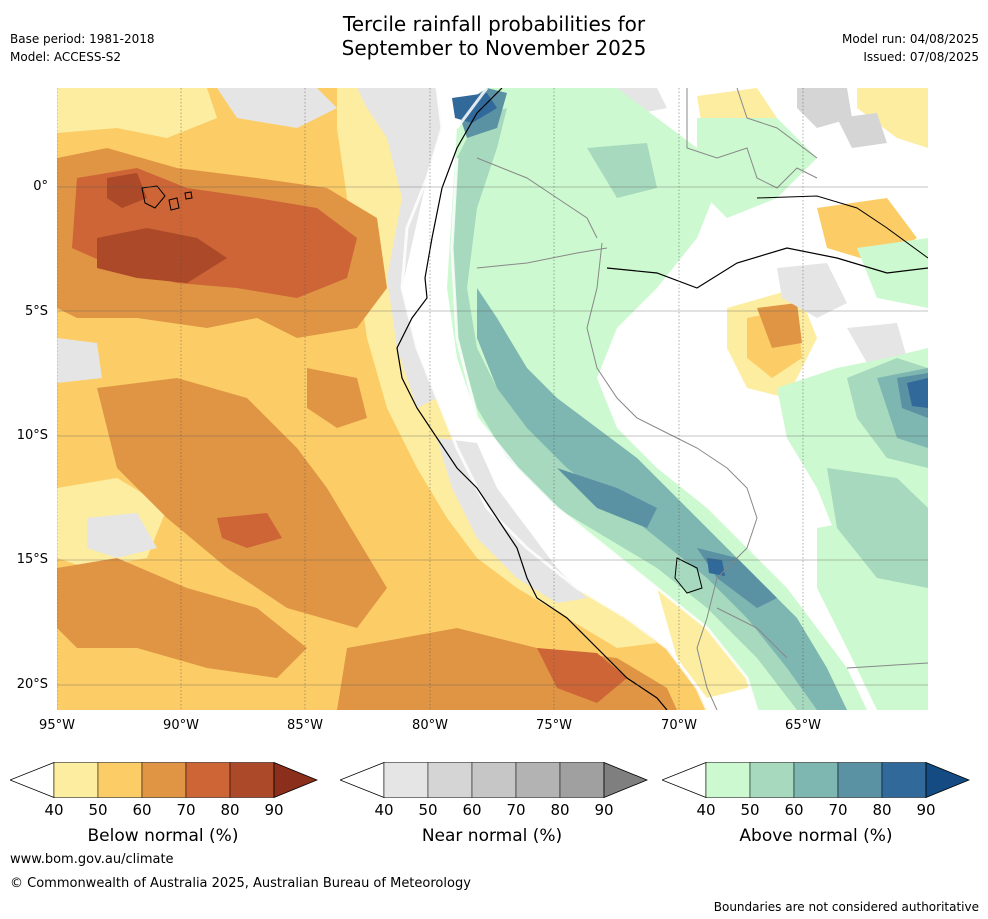 The height and width of the screenshot is (919, 988). I want to click on lon-label-80w: 80°W, so click(430, 725).